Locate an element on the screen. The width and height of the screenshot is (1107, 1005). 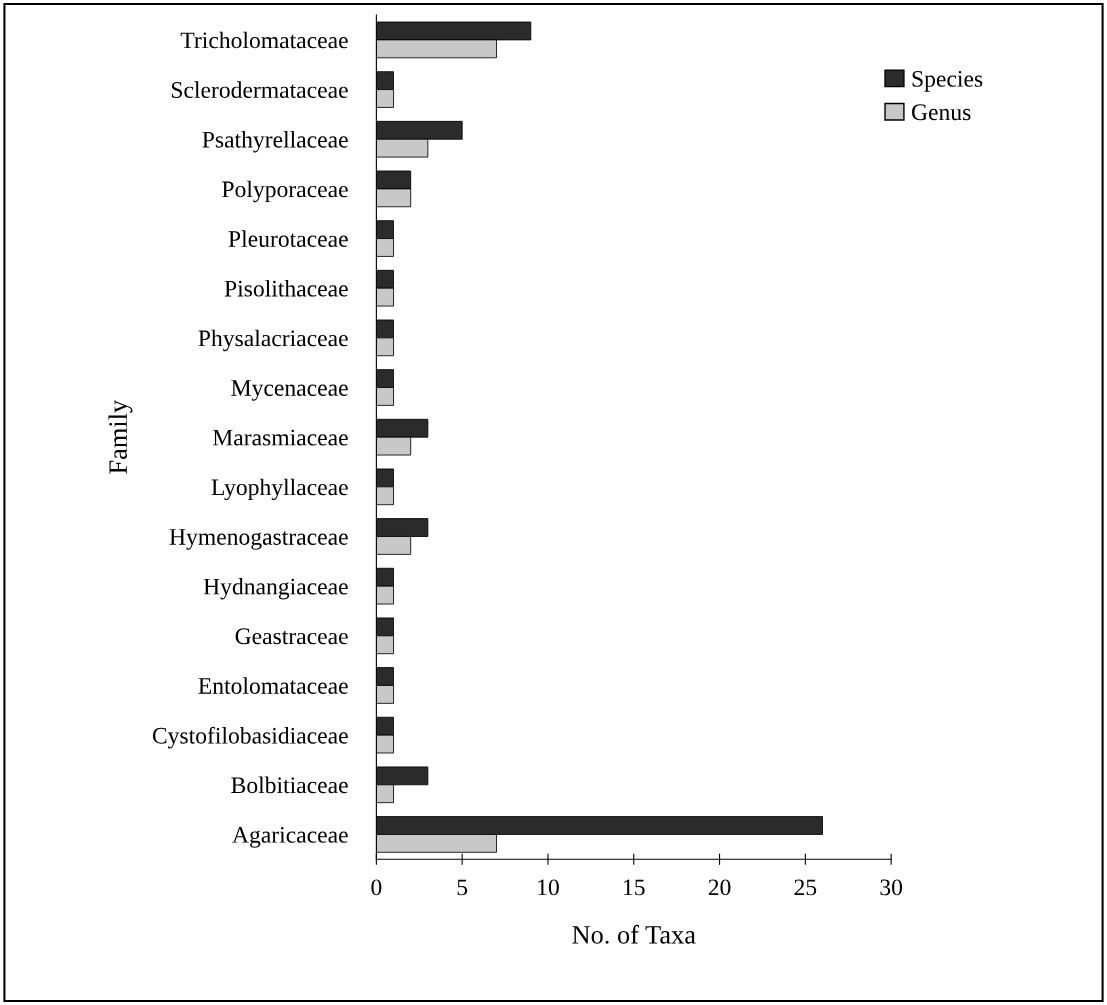
x-tick-label: 10 is located at coordinates (548, 887).